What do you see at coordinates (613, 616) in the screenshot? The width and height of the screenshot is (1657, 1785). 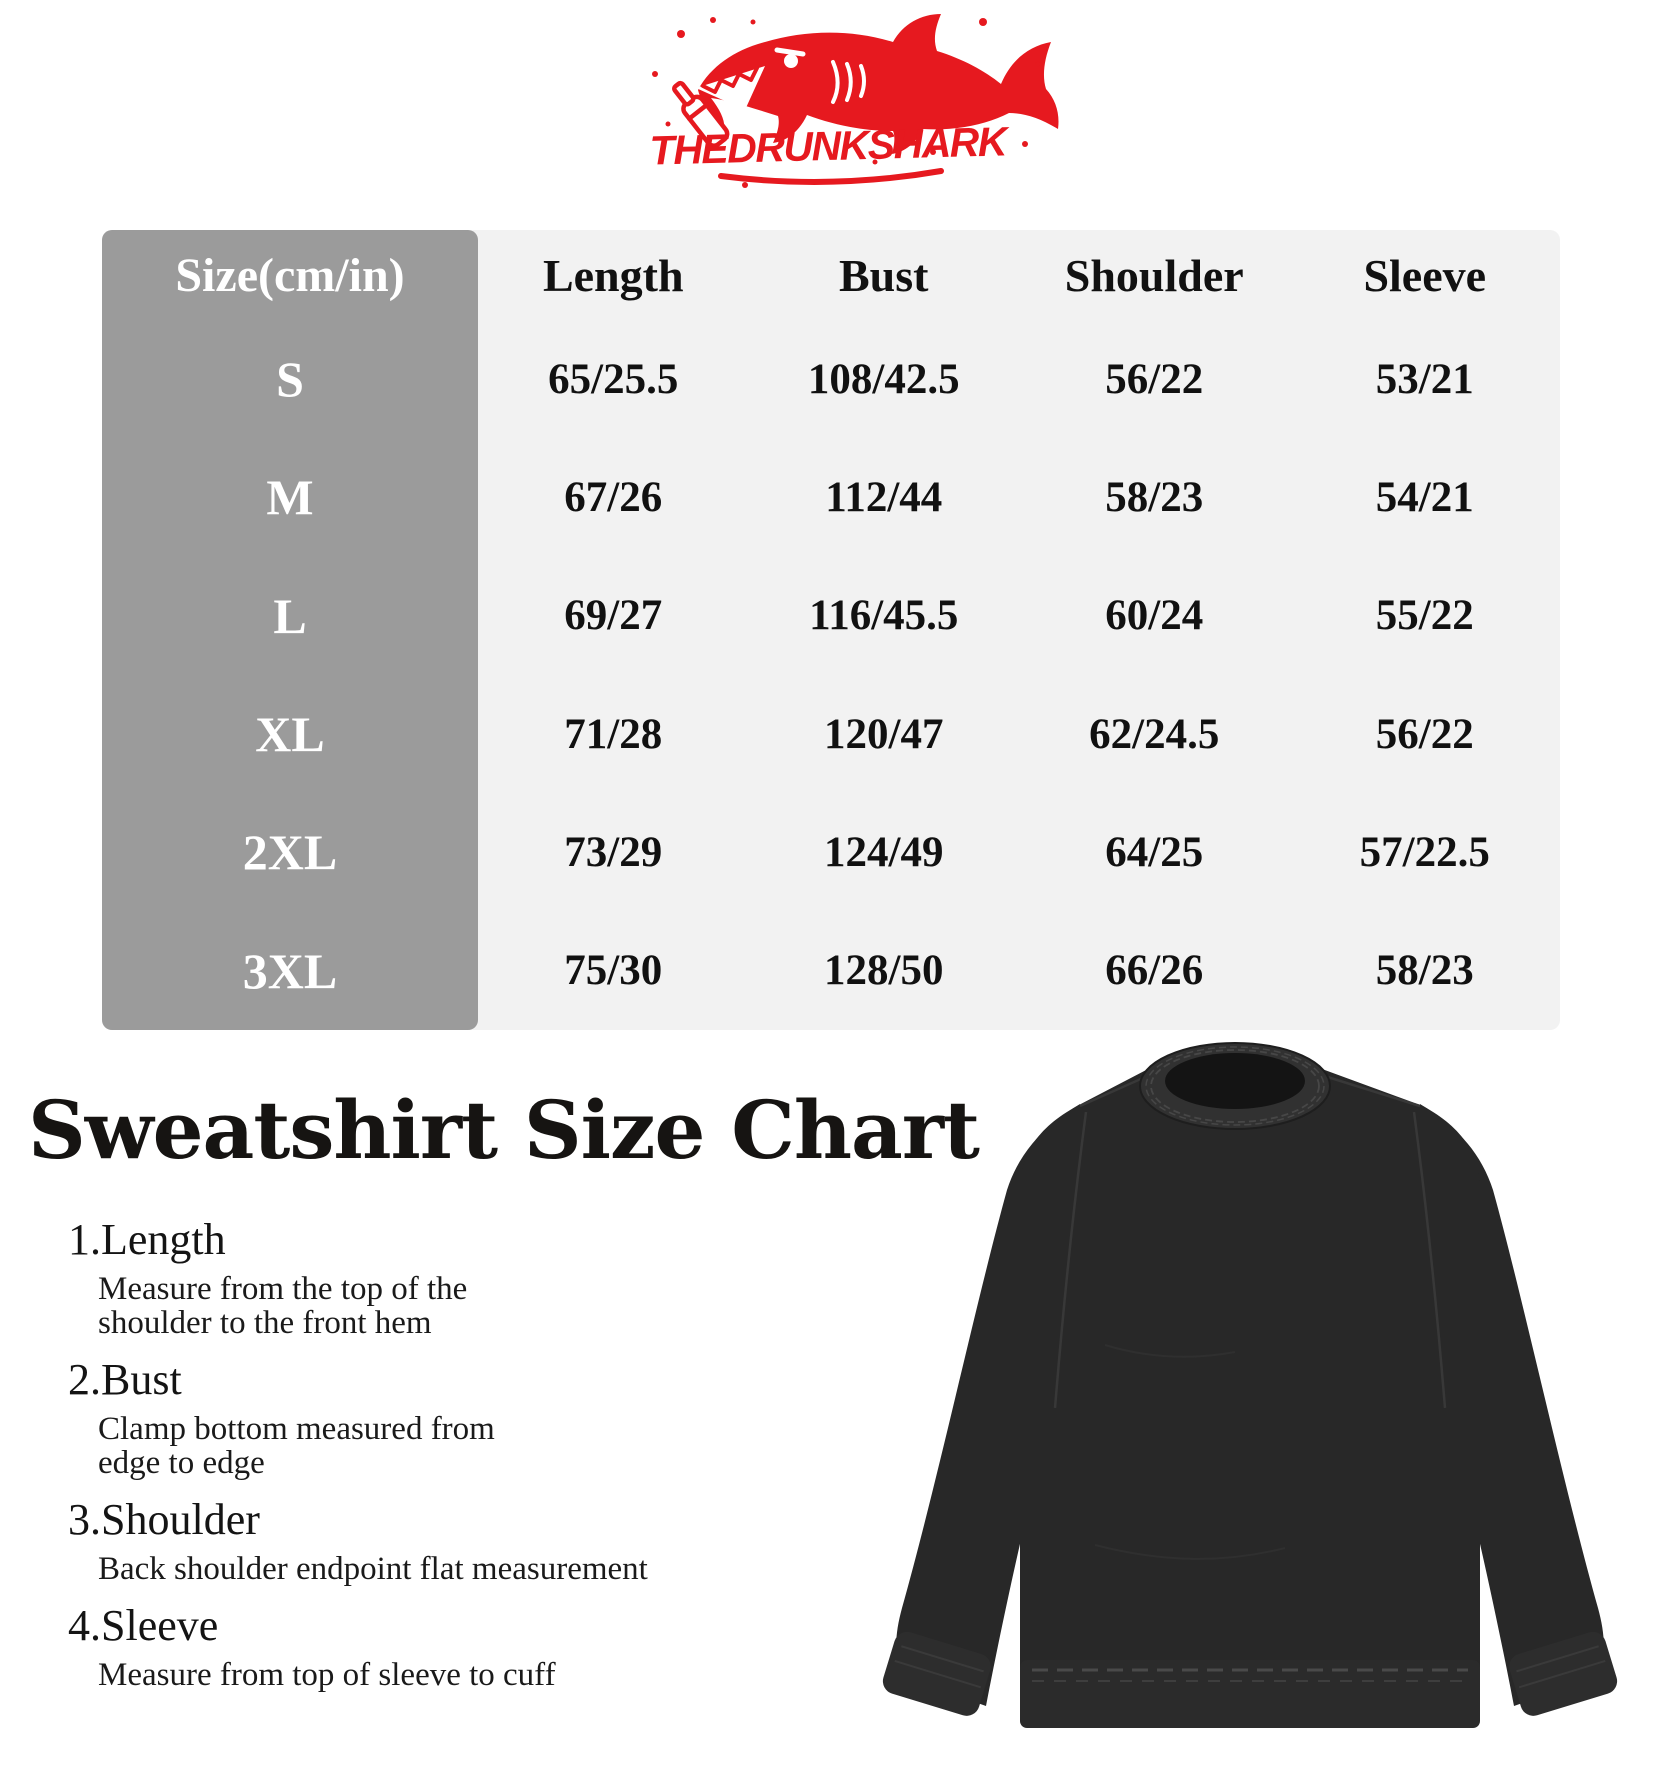 I see `table-cell: 69/27` at bounding box center [613, 616].